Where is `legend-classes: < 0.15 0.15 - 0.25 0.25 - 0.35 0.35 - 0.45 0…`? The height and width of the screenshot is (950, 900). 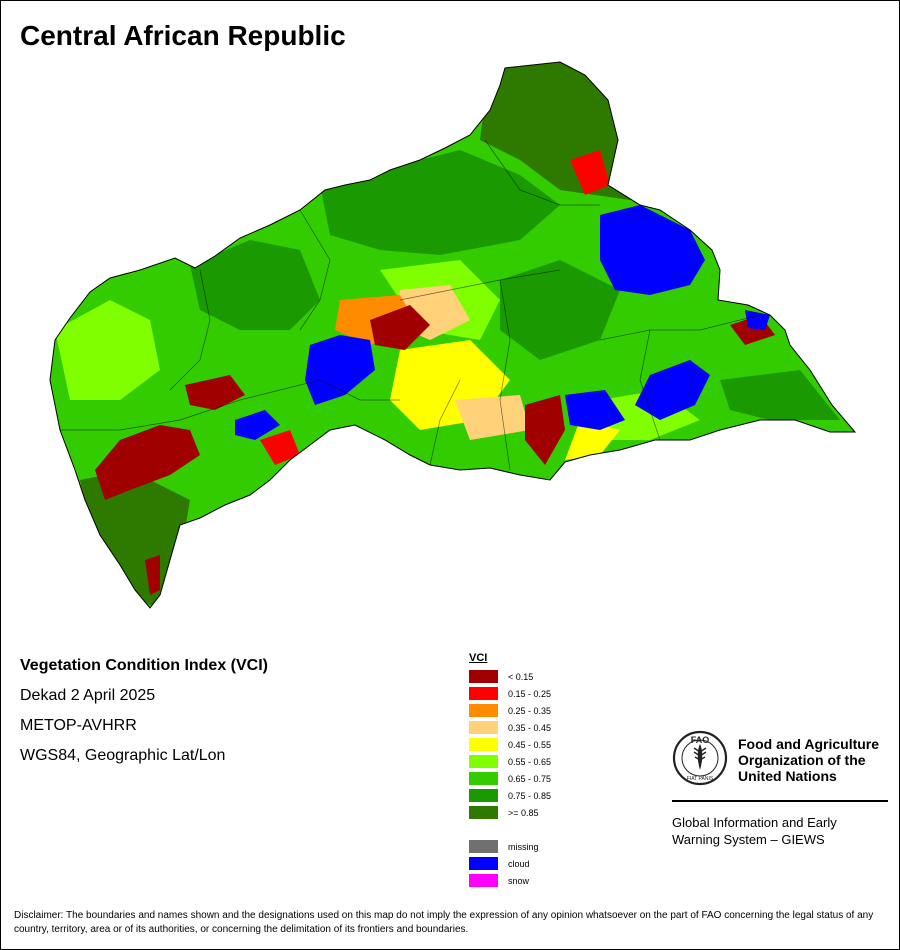 legend-classes: < 0.15 0.15 - 0.25 0.25 - 0.35 0.35 - 0.45 0… is located at coordinates (510, 744).